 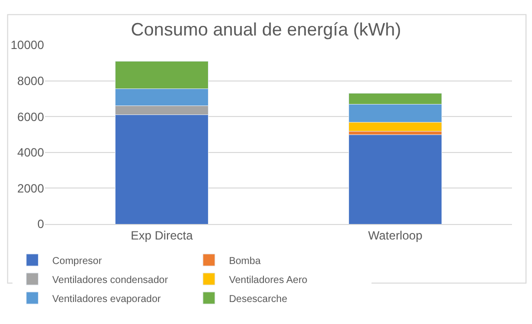 I want to click on chart-title: Consumo anual de energía (kWh), so click(x=266, y=29).